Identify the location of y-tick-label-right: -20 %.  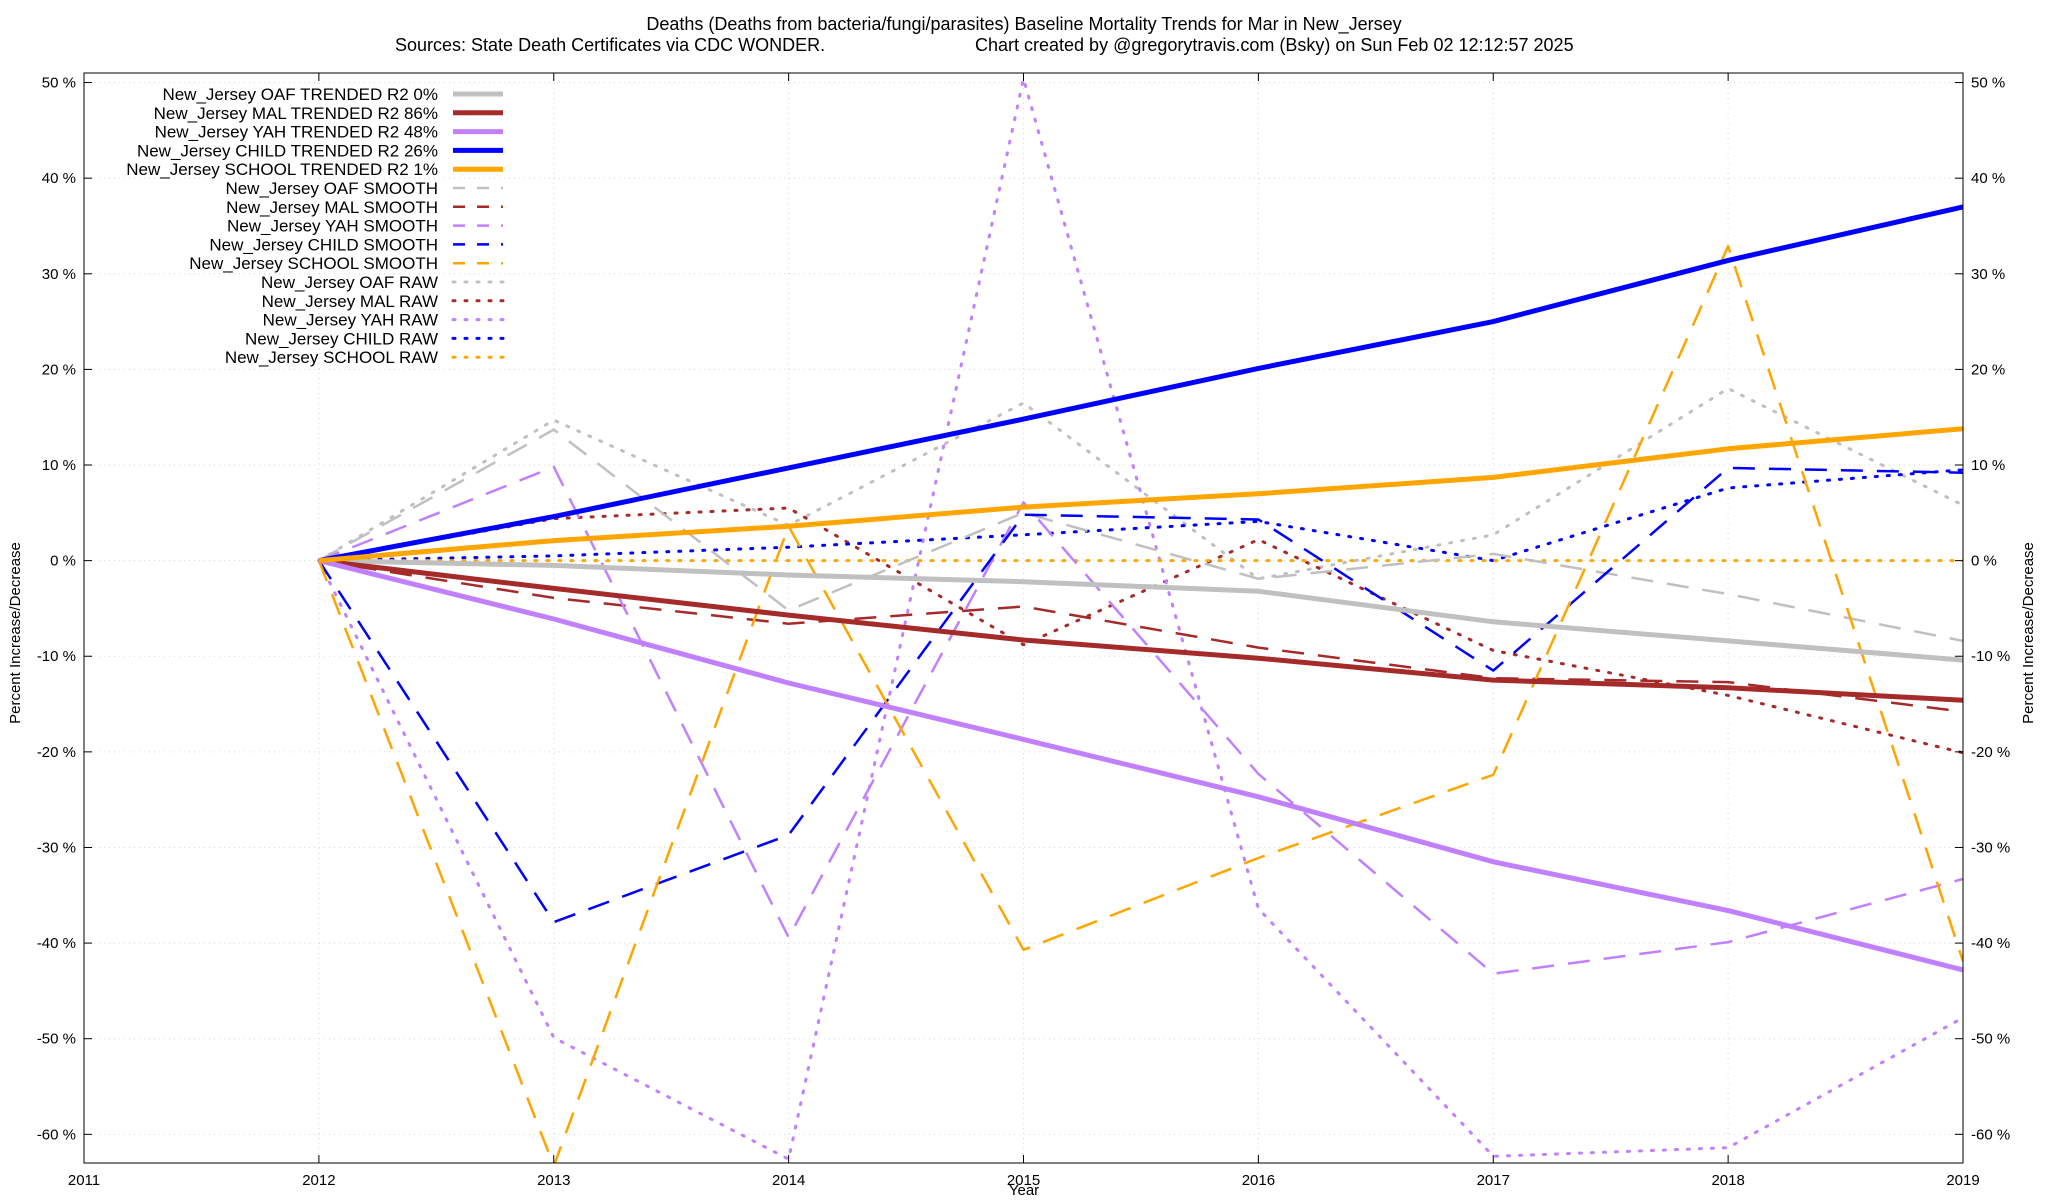
(1990, 752).